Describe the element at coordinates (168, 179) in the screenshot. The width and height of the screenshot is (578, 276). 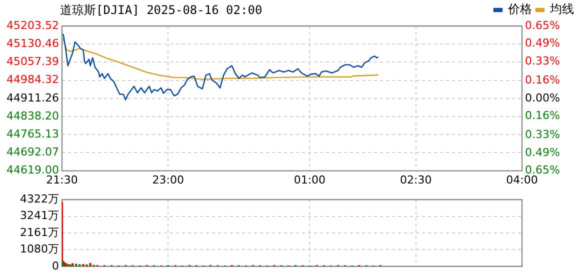
I see `x-tick-label: 23:00` at that location.